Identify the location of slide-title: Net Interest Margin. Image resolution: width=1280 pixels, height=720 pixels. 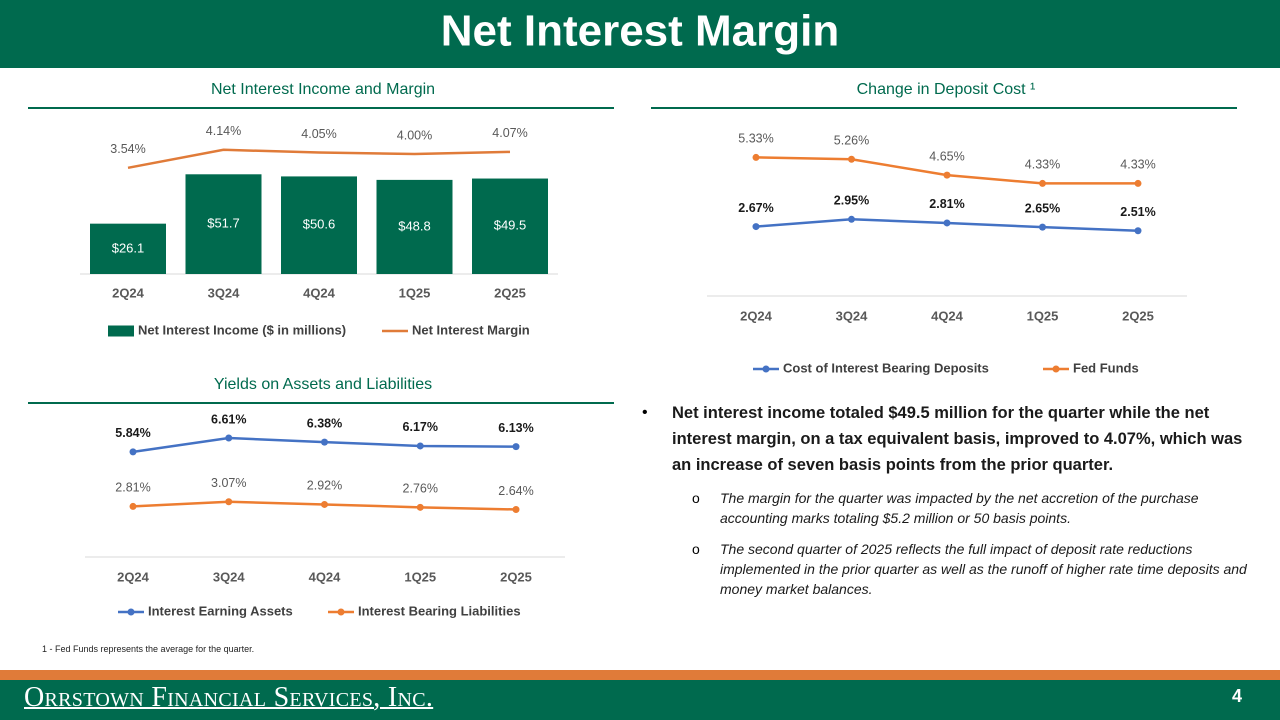
(640, 31).